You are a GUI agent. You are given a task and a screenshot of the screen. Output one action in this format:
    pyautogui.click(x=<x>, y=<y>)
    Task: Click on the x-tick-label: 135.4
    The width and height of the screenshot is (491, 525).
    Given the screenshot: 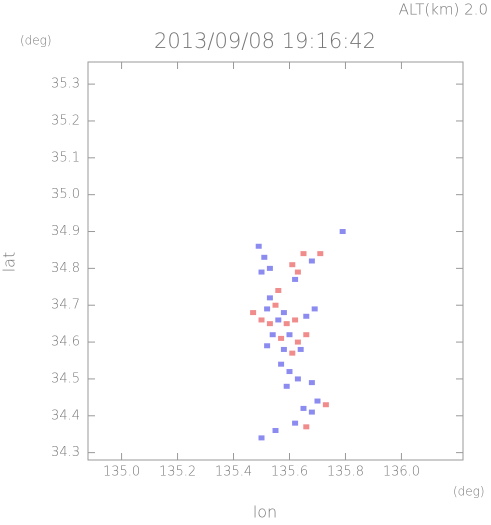 What is the action you would take?
    pyautogui.click(x=233, y=472)
    